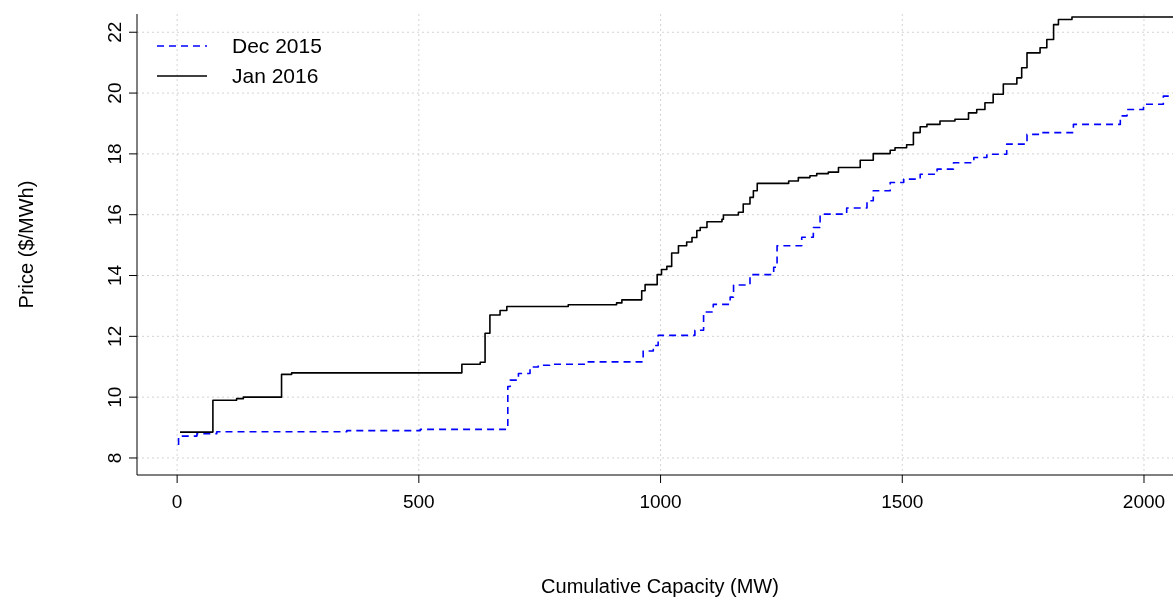  Describe the element at coordinates (660, 501) in the screenshot. I see `x-tick-label: 1000` at that location.